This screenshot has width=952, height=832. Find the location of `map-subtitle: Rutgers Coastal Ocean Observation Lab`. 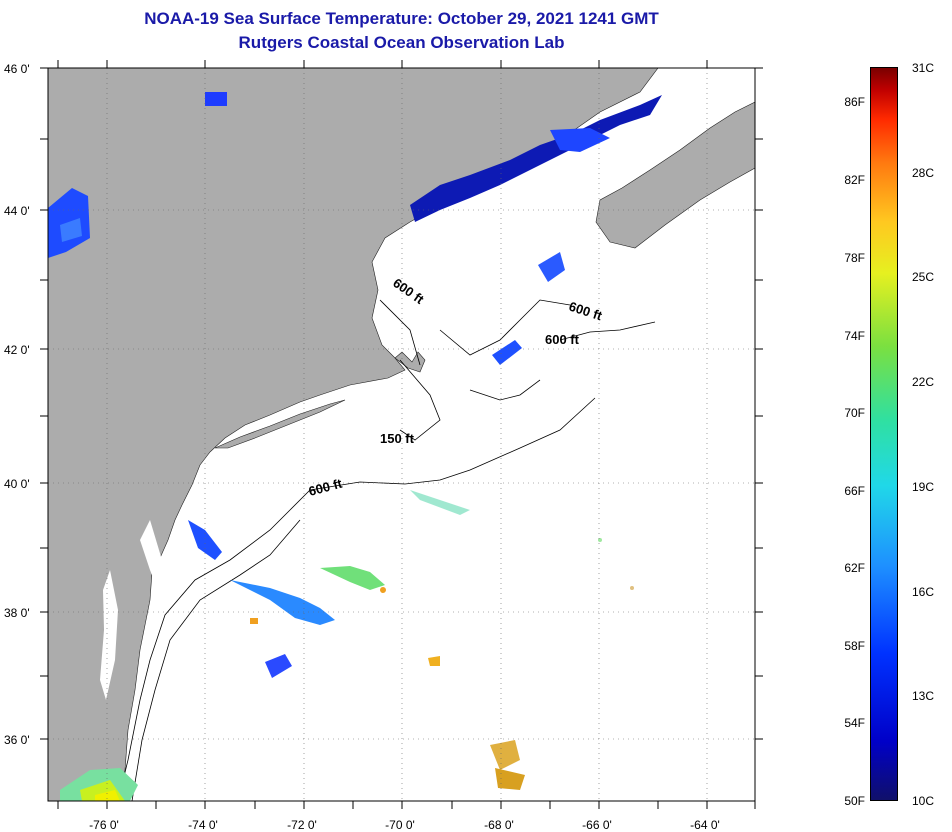

map-subtitle: Rutgers Coastal Ocean Observation Lab is located at coordinates (401, 42).